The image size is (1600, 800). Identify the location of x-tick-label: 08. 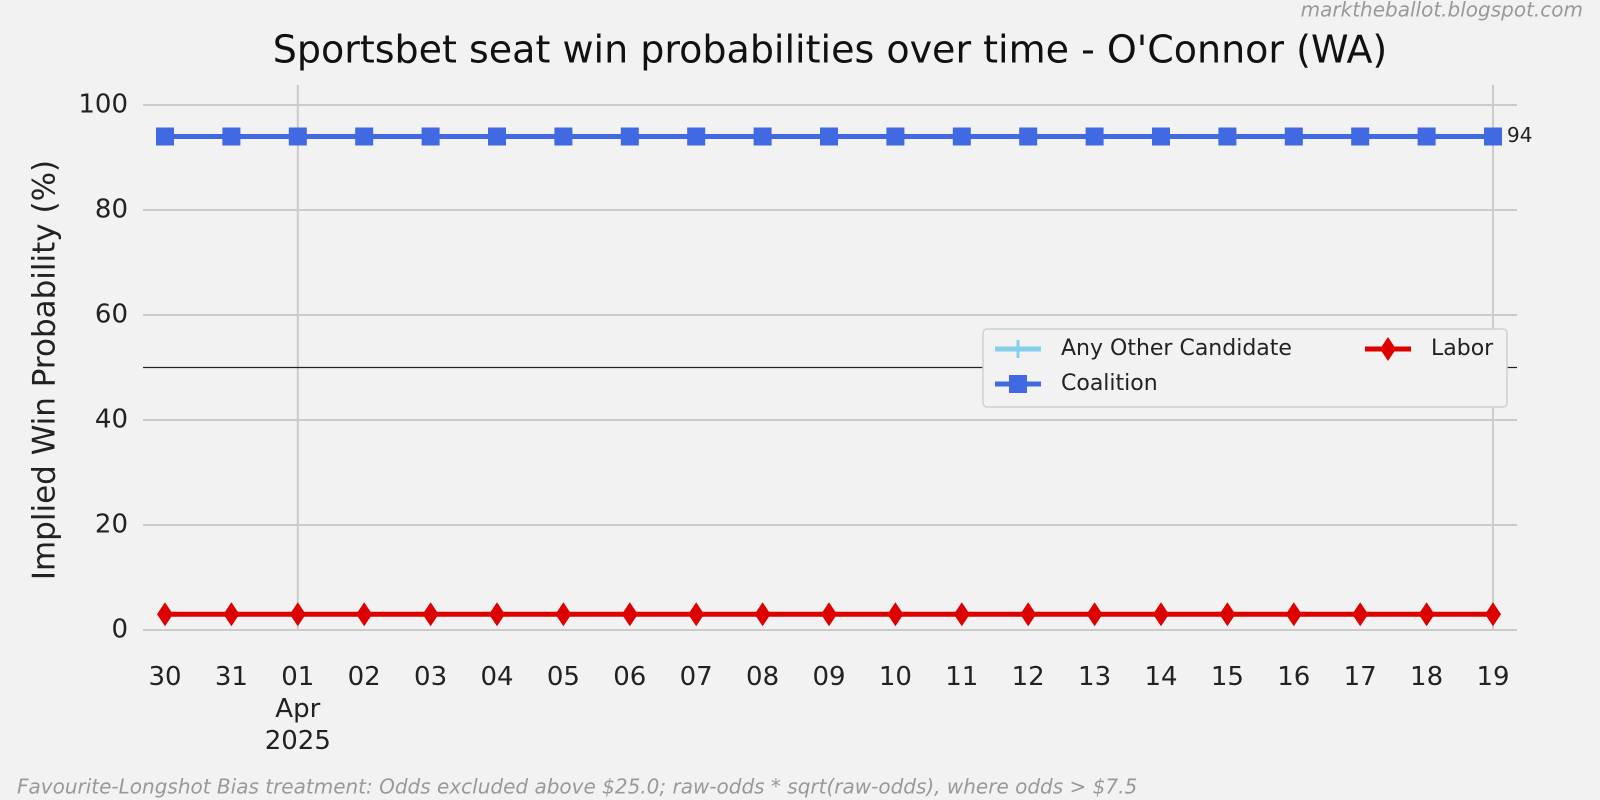
(762, 677).